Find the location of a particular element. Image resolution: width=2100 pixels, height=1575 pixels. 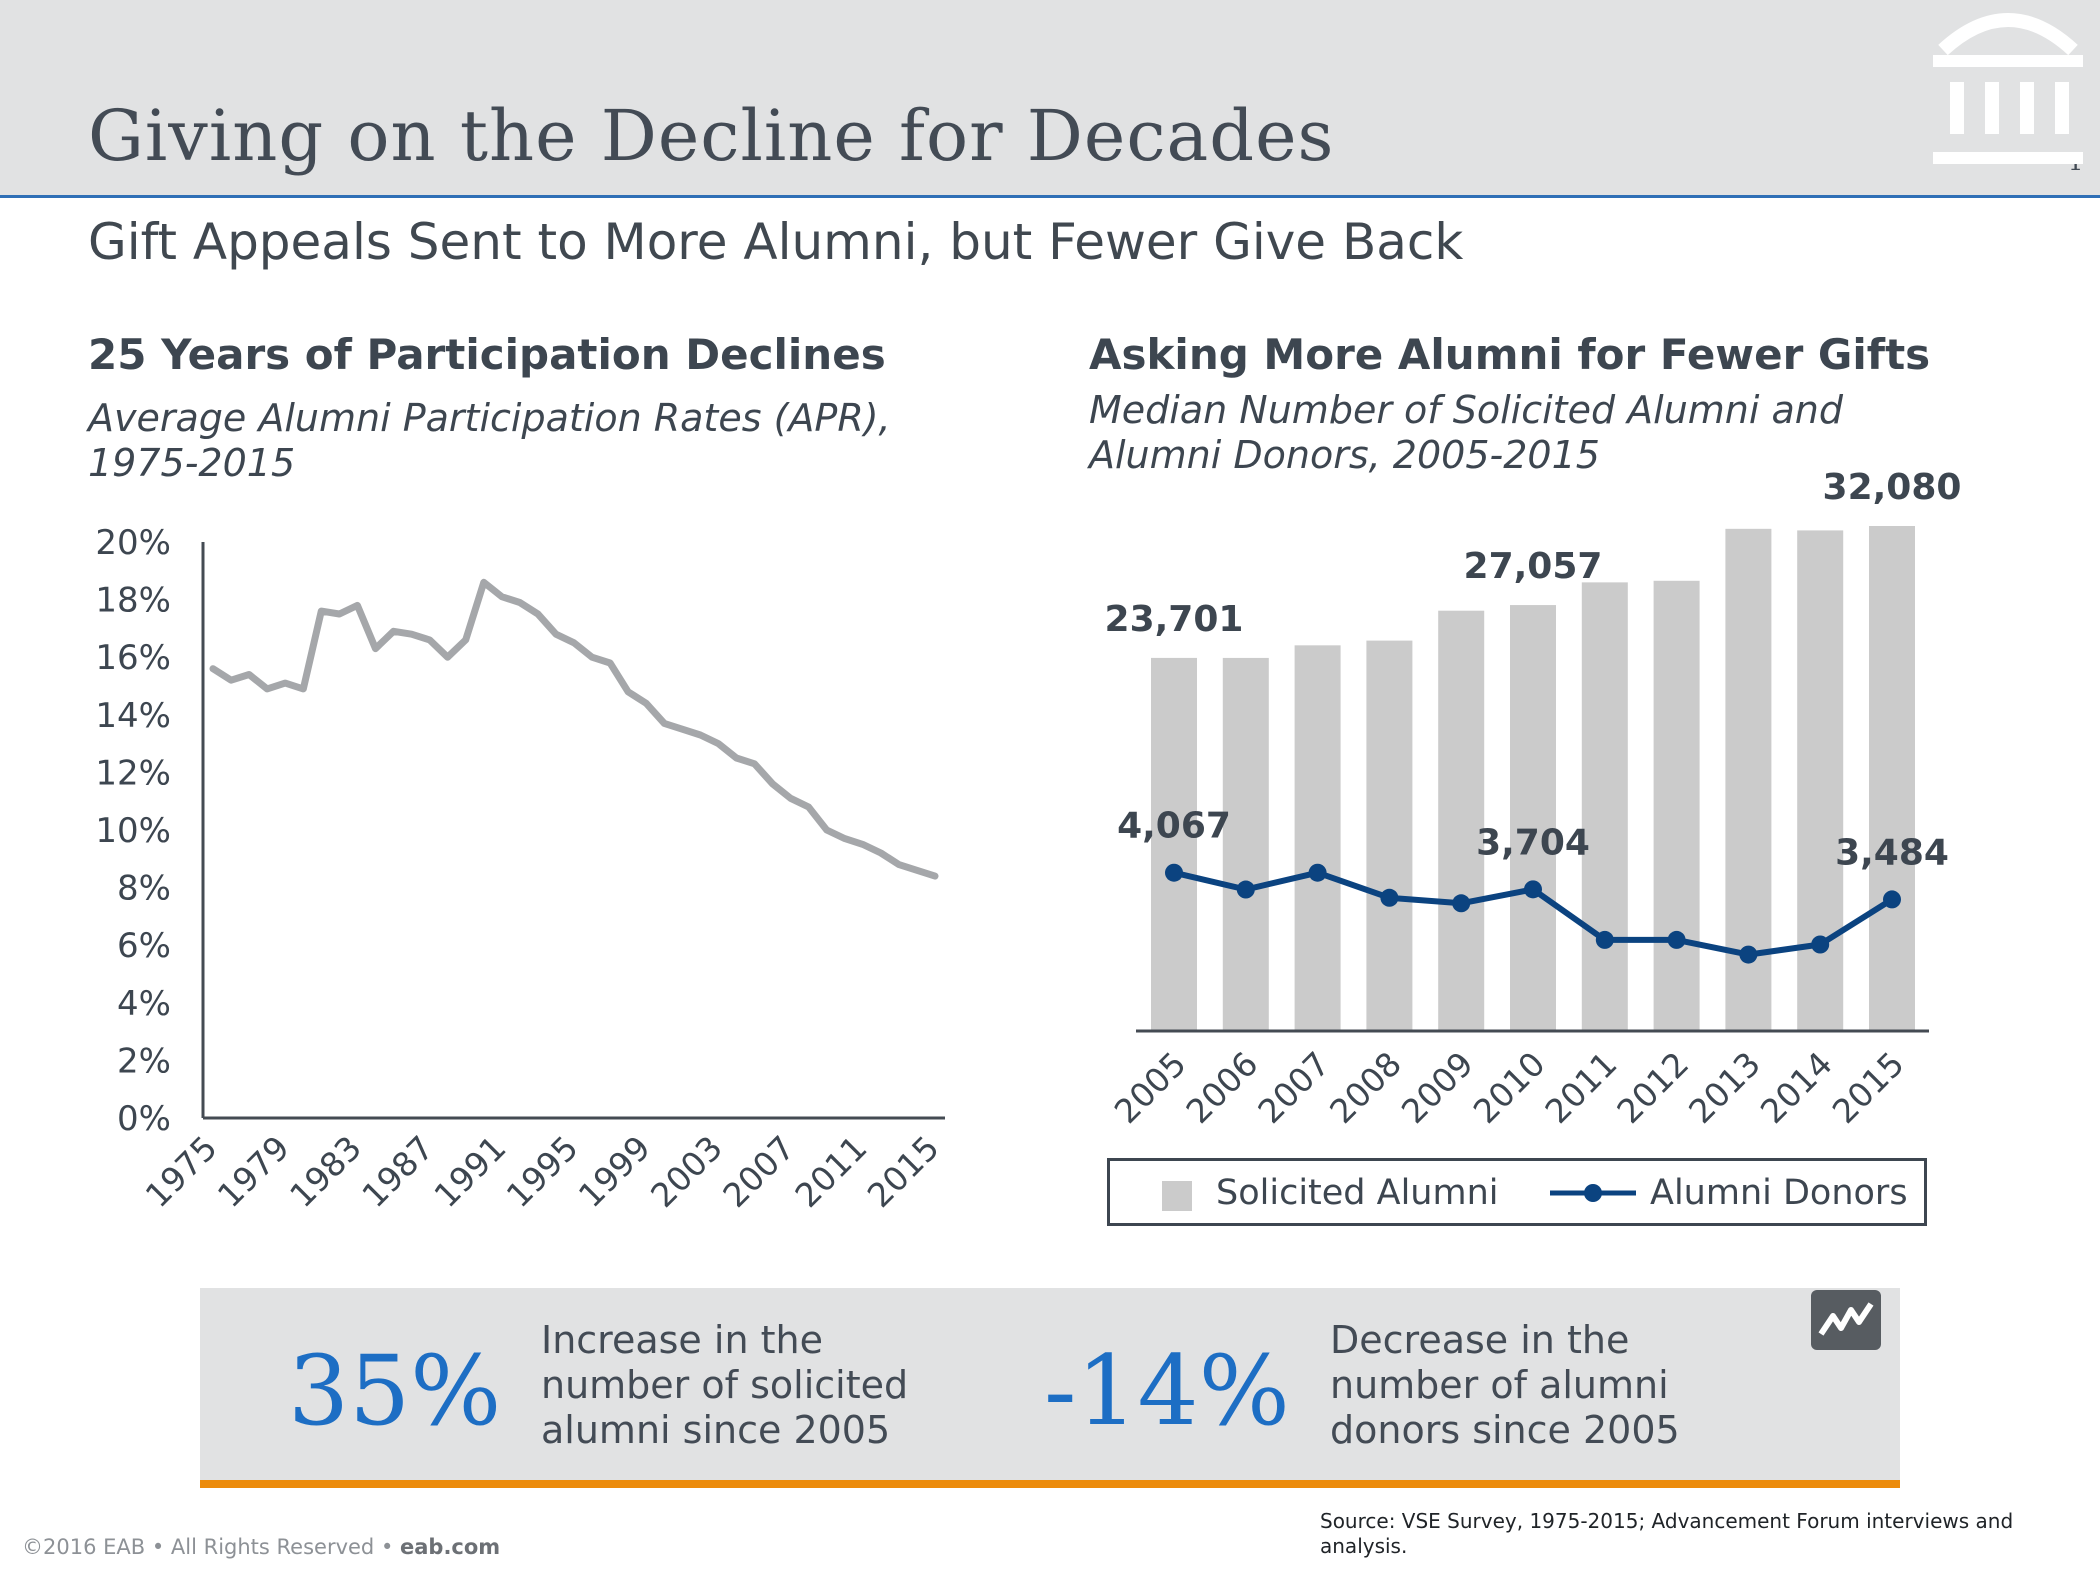

trend-chart-icon is located at coordinates (1846, 1320).